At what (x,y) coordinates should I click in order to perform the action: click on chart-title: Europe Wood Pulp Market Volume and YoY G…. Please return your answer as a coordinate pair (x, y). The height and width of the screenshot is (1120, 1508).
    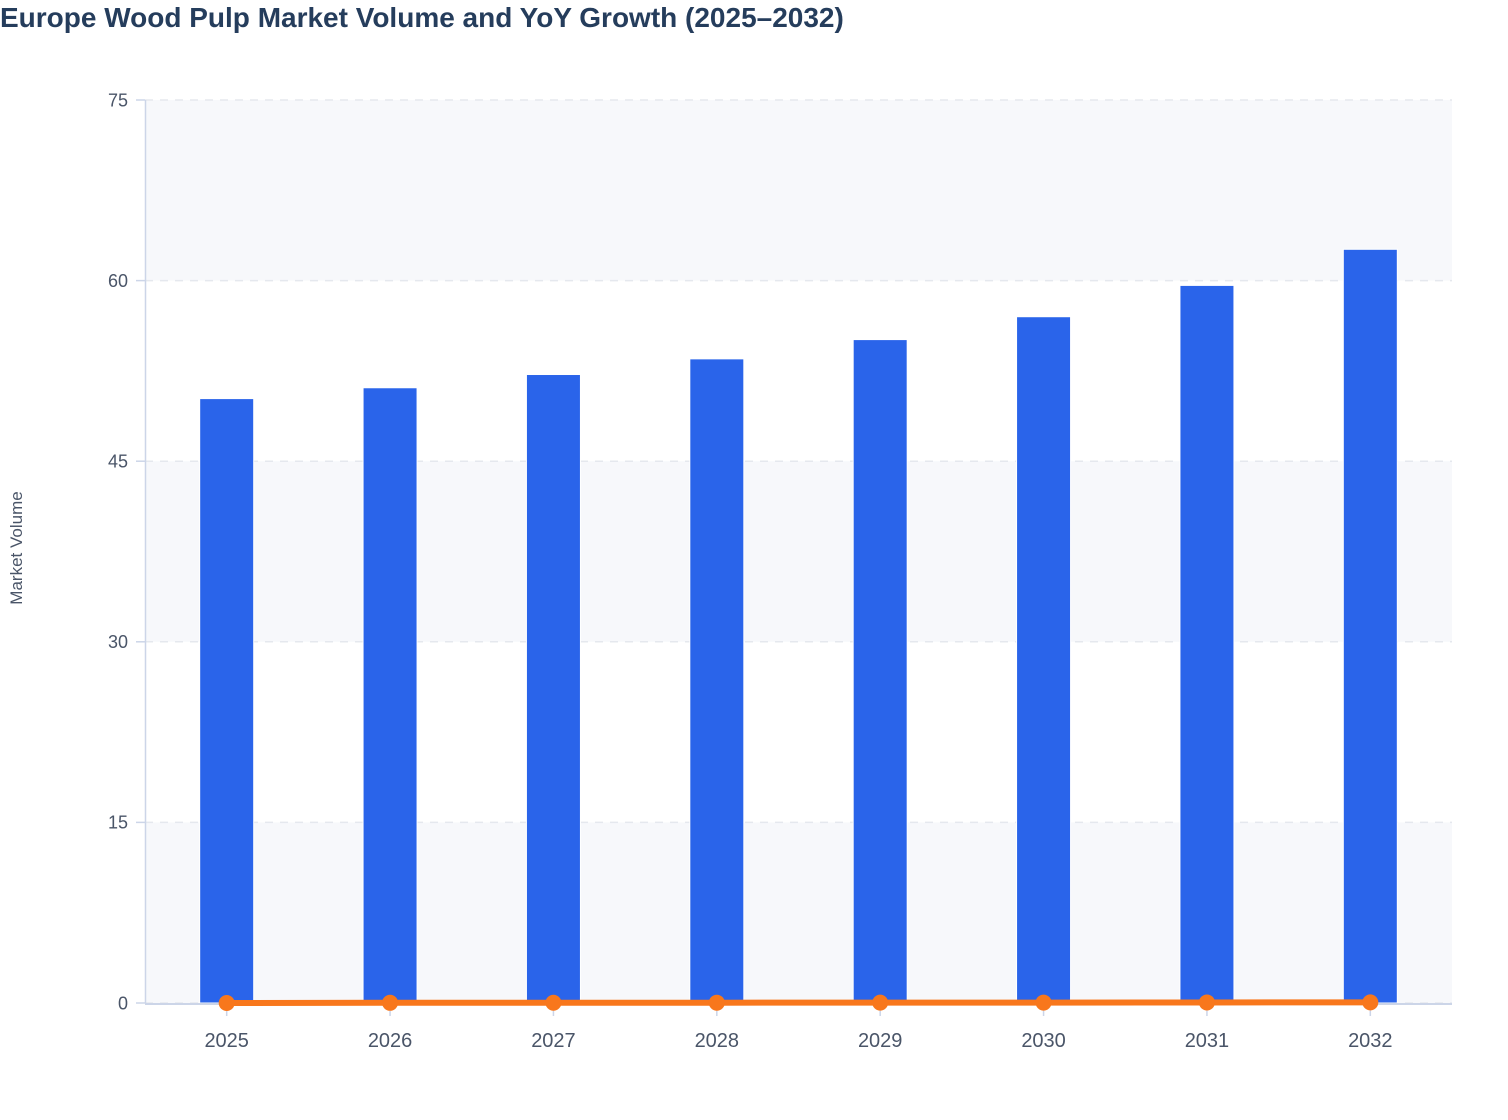
    Looking at the image, I should click on (422, 17).